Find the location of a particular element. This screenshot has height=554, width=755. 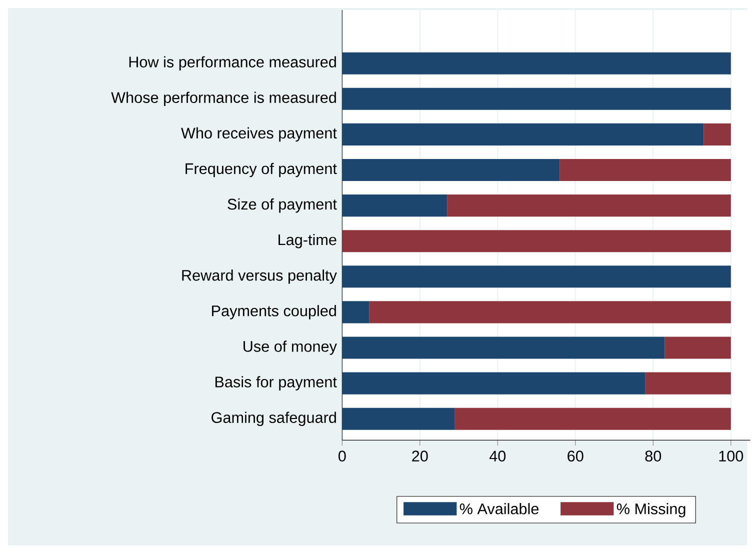

y-tick-label: Gaming safeguard is located at coordinates (274, 419).